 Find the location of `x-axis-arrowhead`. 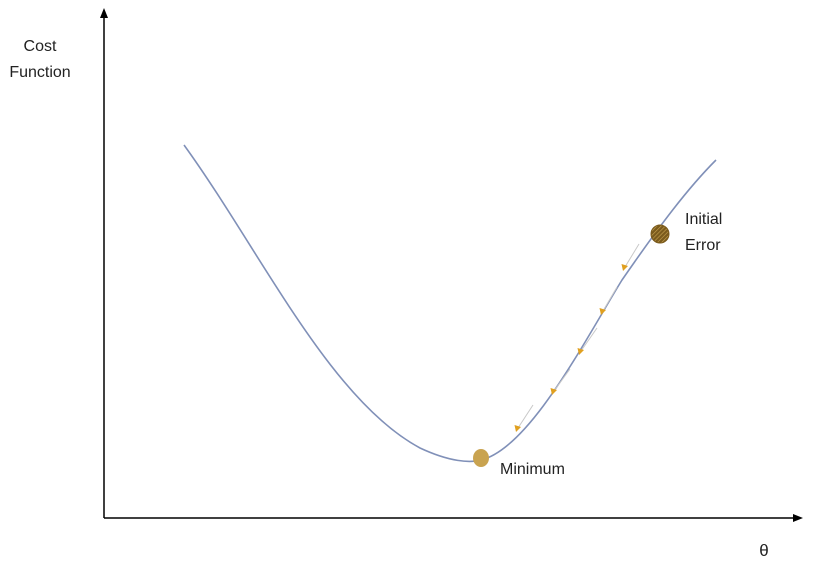

x-axis-arrowhead is located at coordinates (798, 518).